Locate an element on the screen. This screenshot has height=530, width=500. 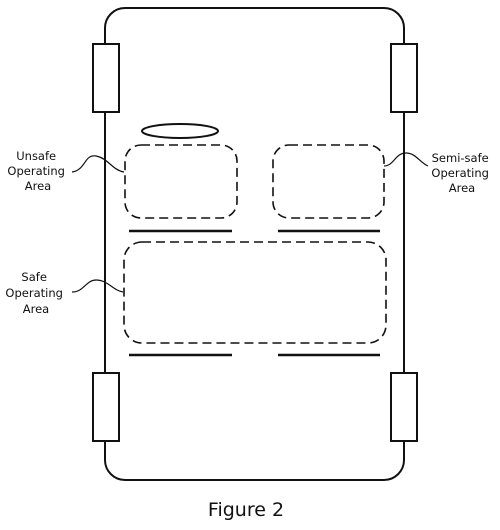
safe-leader-line is located at coordinates (97, 286).